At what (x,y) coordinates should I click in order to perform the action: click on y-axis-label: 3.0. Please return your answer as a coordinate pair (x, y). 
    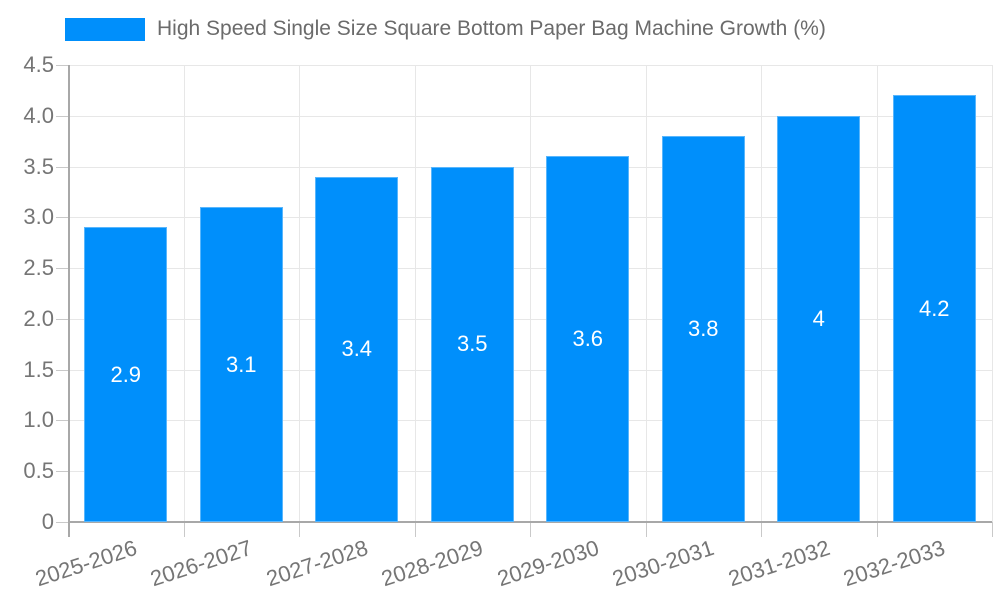
    Looking at the image, I should click on (38, 217).